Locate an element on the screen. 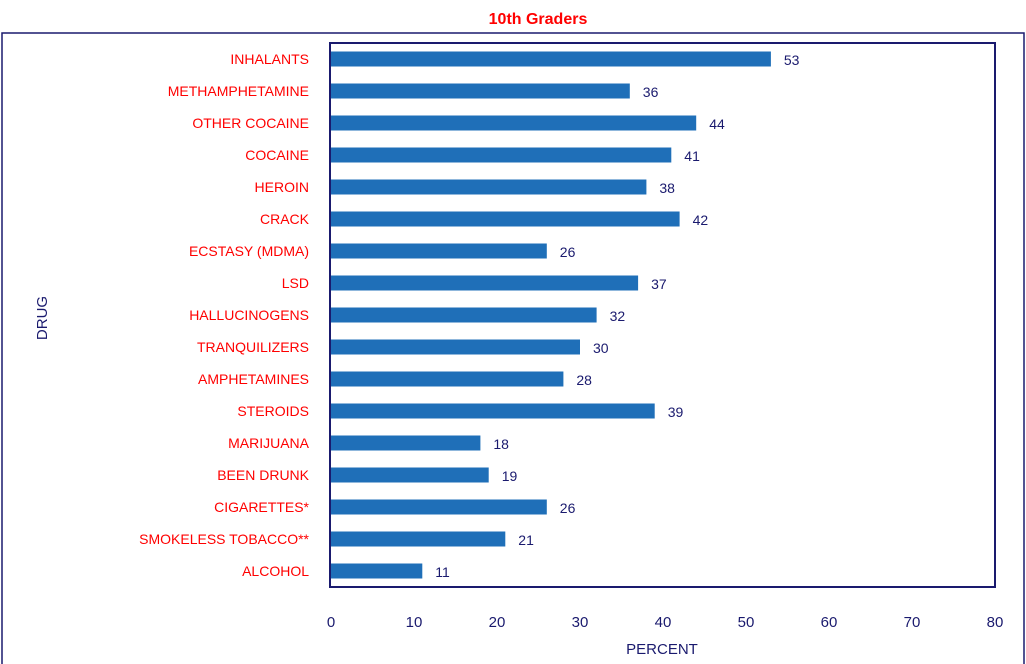 The width and height of the screenshot is (1026, 664). data-label: 28 is located at coordinates (584, 380).